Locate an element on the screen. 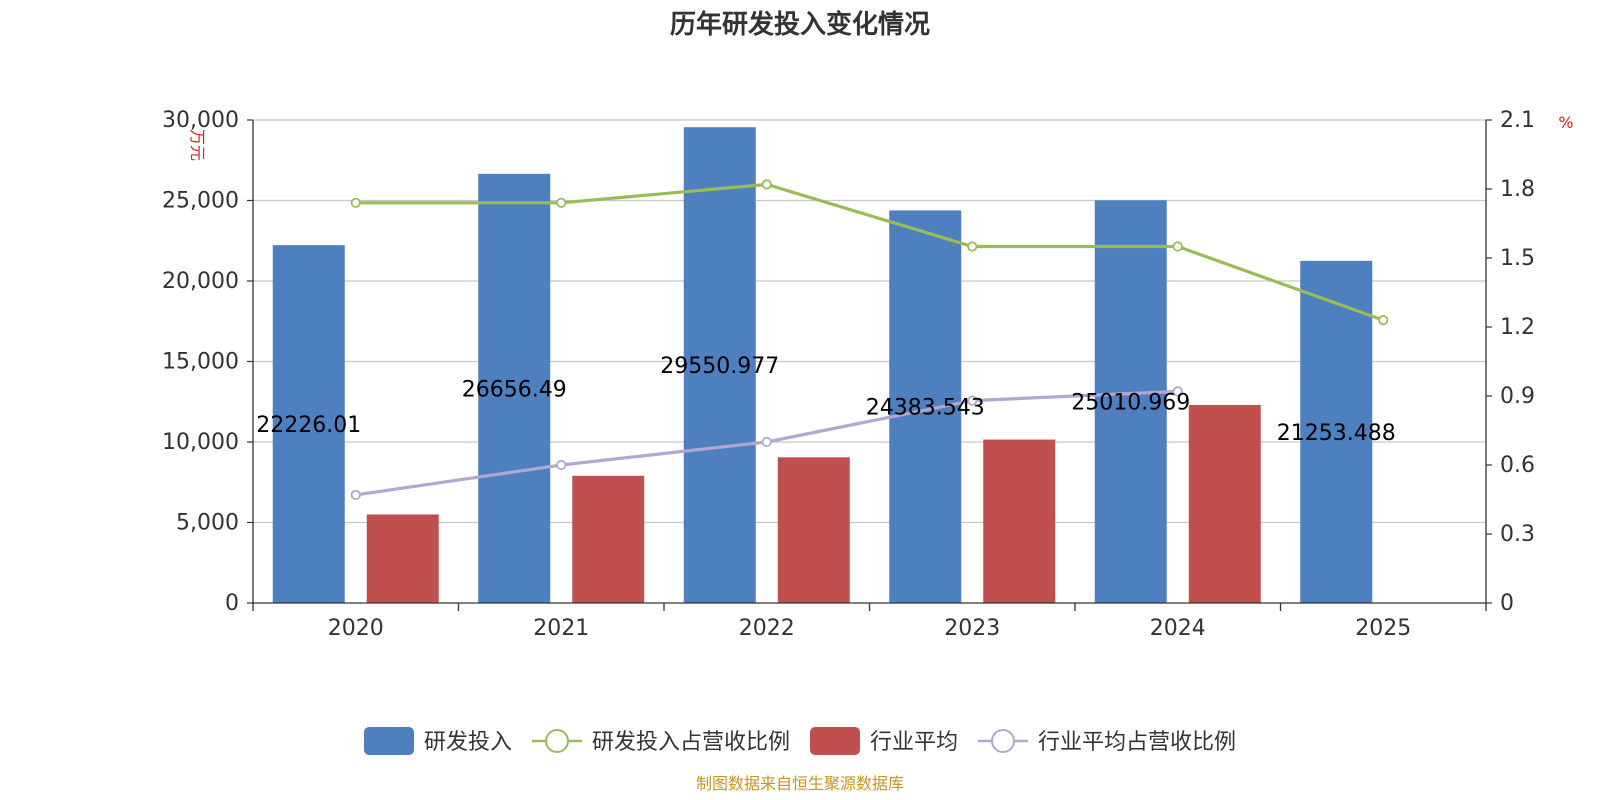 The image size is (1600, 800). legend-label-2: 行业平均 is located at coordinates (914, 742).